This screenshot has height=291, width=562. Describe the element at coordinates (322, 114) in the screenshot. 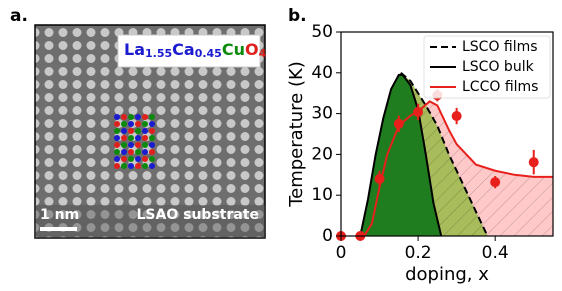

I see `y-tick-label: 30` at that location.